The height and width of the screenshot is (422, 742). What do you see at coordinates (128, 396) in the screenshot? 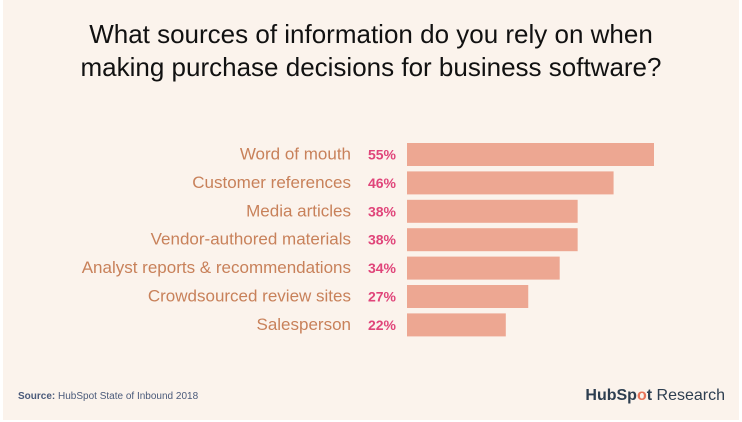
I see `source-text: HubSpot State of Inbound 2018` at bounding box center [128, 396].